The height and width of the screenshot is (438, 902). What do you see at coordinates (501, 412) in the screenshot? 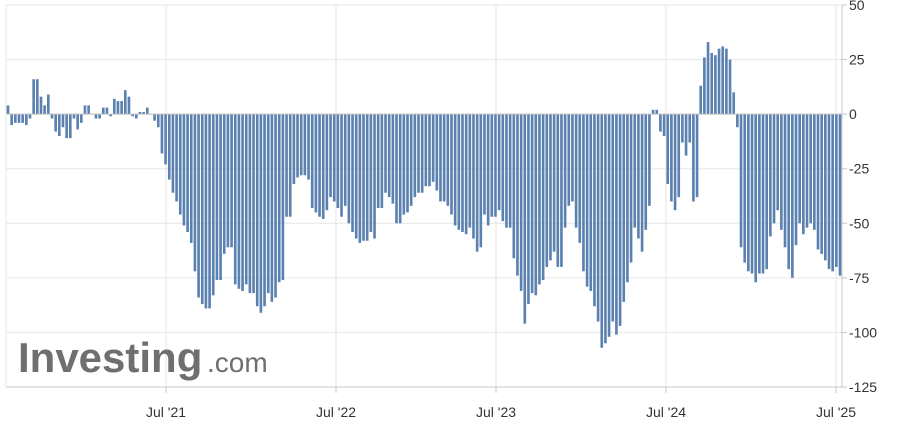
I see `x-axis-labels: Jul '21 Jul '22 Jul '23 Jul '24 Jul '25` at bounding box center [501, 412].